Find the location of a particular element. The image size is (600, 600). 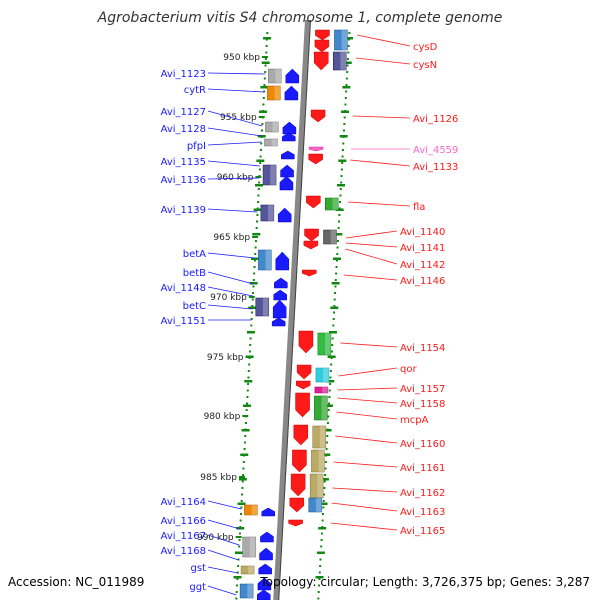

forward-gene-arrow is located at coordinates (268, 512).